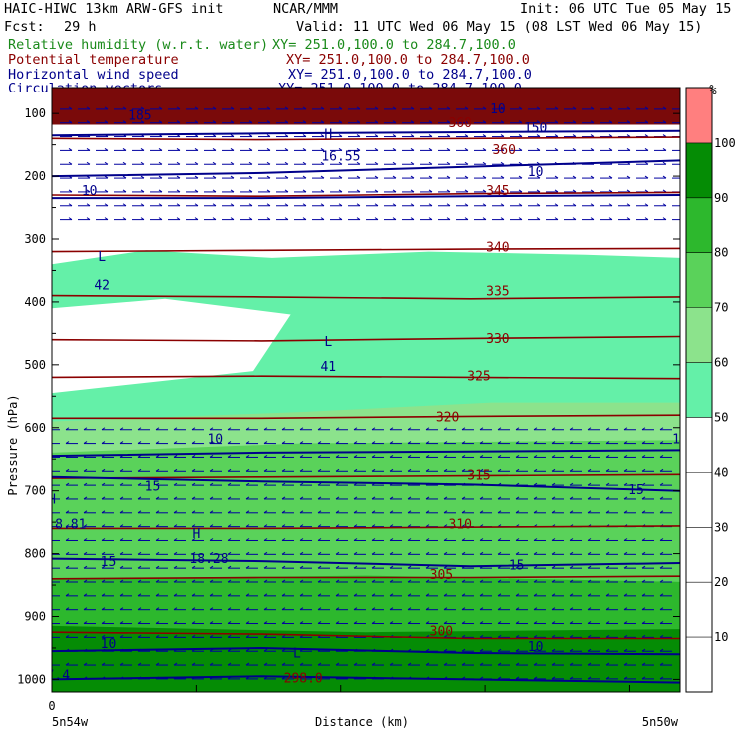 Image resolution: width=740 pixels, height=740 pixels. I want to click on contour-label-theta: 360, so click(459, 123).